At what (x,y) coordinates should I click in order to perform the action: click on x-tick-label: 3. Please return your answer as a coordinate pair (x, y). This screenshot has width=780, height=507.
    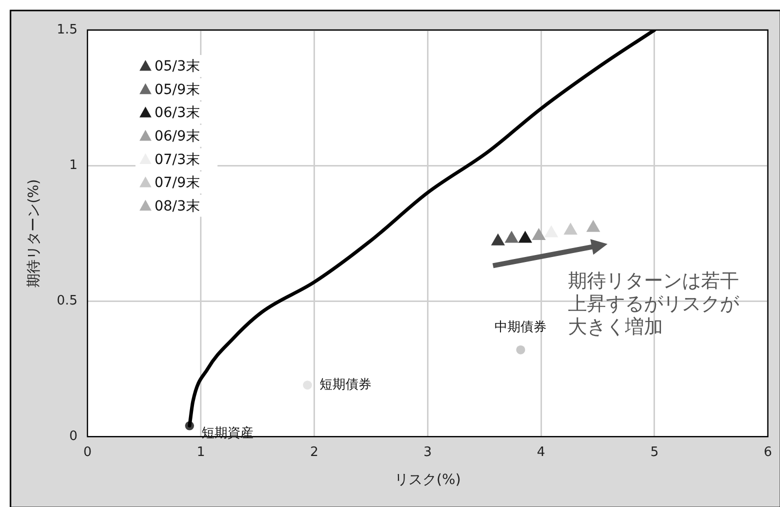
    Looking at the image, I should click on (428, 452).